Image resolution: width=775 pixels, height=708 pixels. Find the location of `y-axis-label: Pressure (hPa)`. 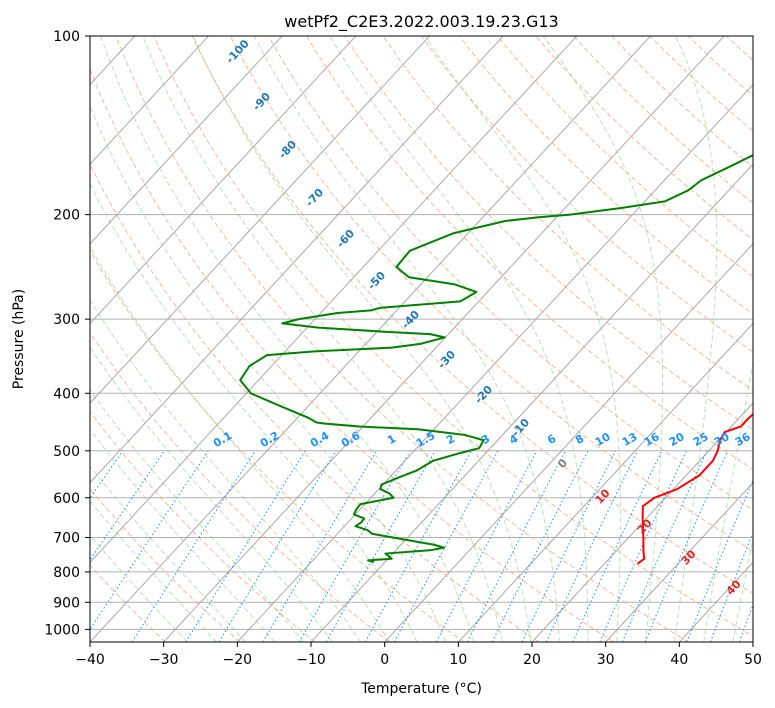

y-axis-label: Pressure (hPa) is located at coordinates (19, 339).